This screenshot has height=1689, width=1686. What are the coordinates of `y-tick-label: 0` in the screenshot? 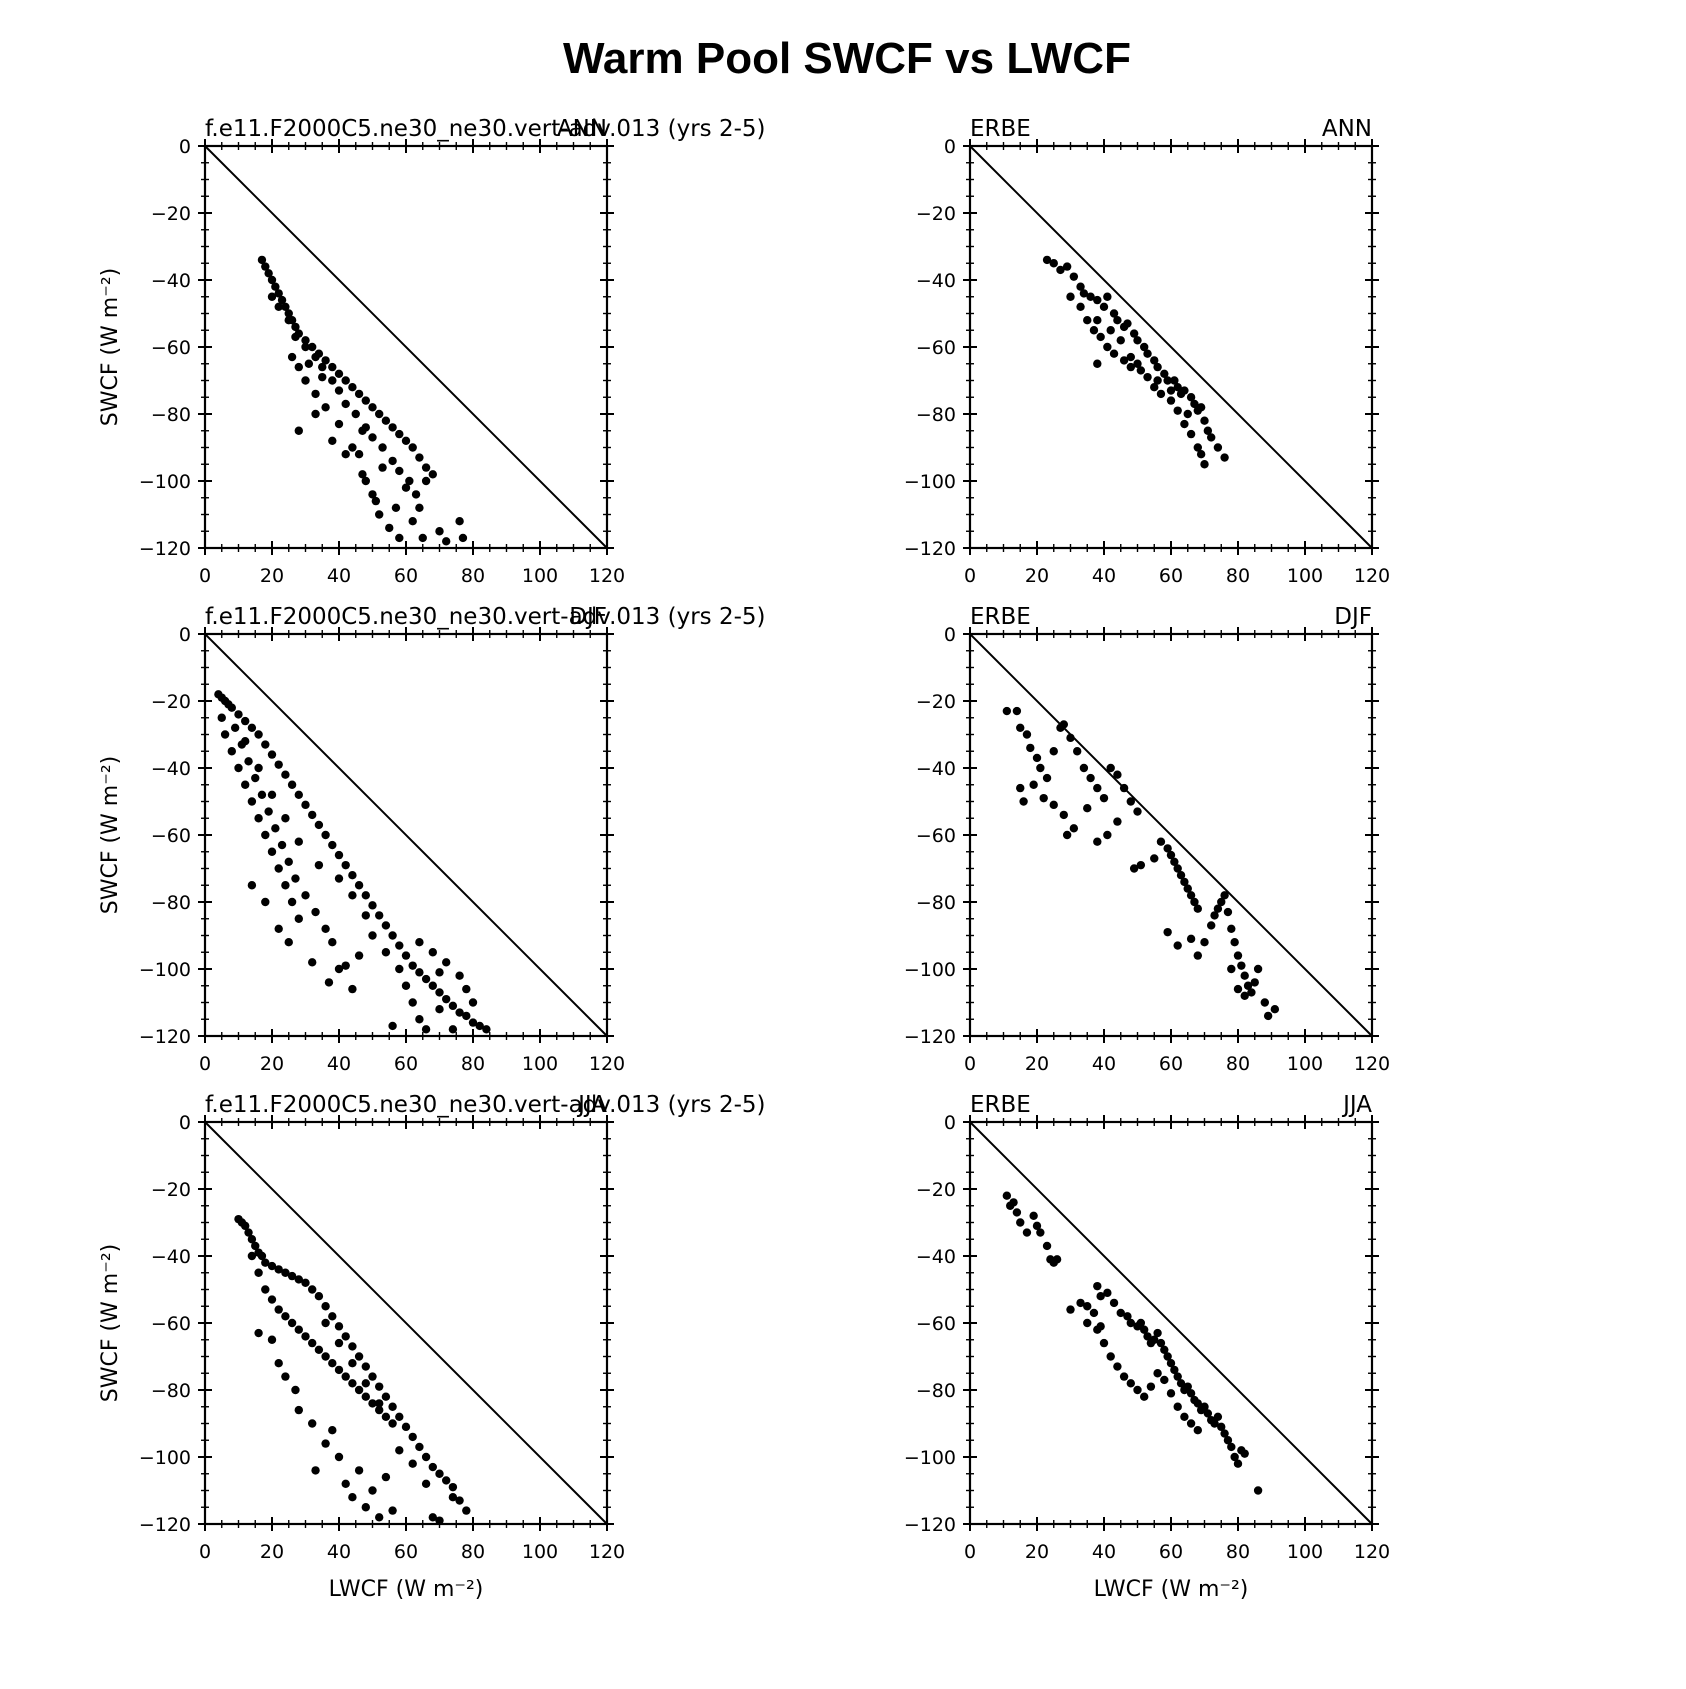 It's located at (950, 1123).